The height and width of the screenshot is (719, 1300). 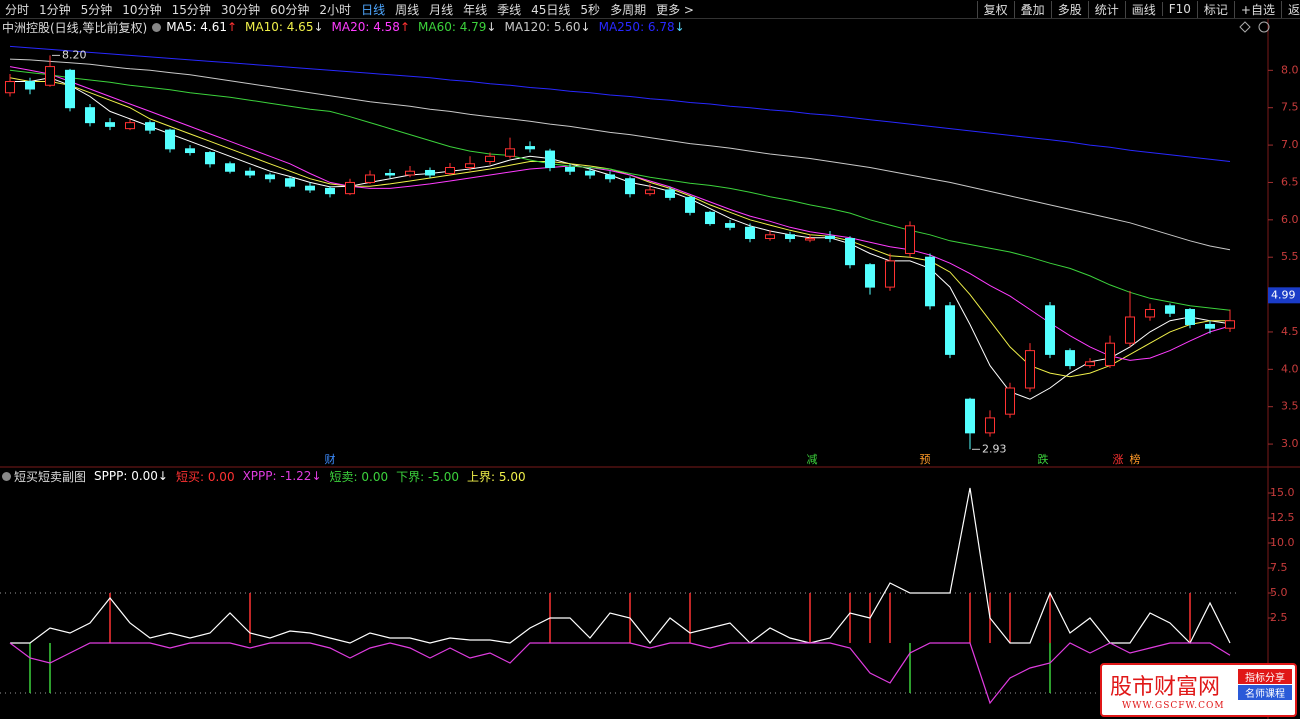 I want to click on period-tab: 月线, so click(x=441, y=9).